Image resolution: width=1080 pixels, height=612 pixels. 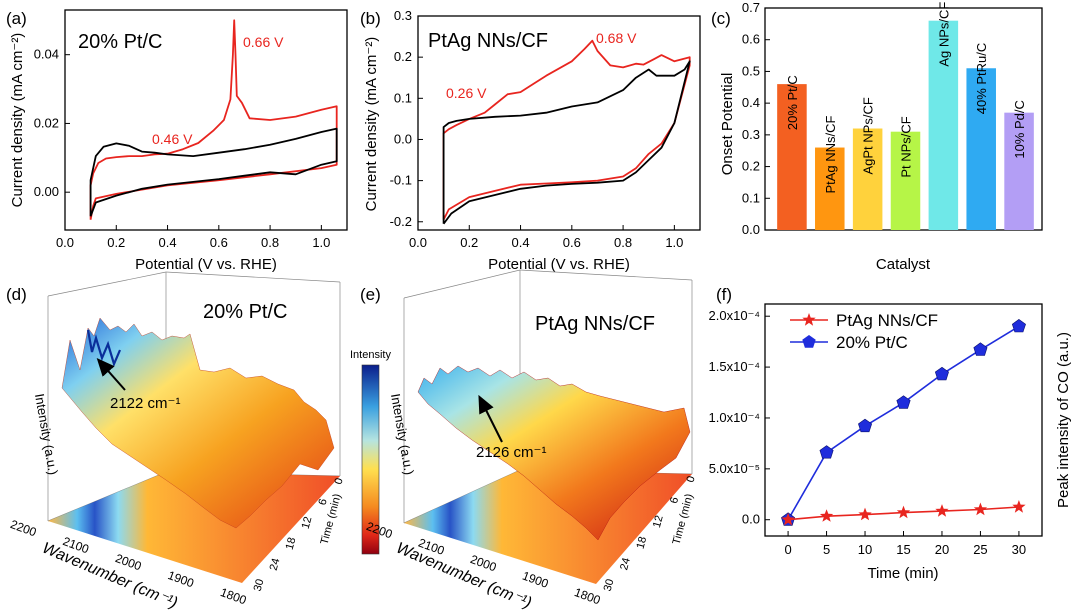 What do you see at coordinates (401, 180) in the screenshot?
I see `y-tick-label: -0.1` at bounding box center [401, 180].